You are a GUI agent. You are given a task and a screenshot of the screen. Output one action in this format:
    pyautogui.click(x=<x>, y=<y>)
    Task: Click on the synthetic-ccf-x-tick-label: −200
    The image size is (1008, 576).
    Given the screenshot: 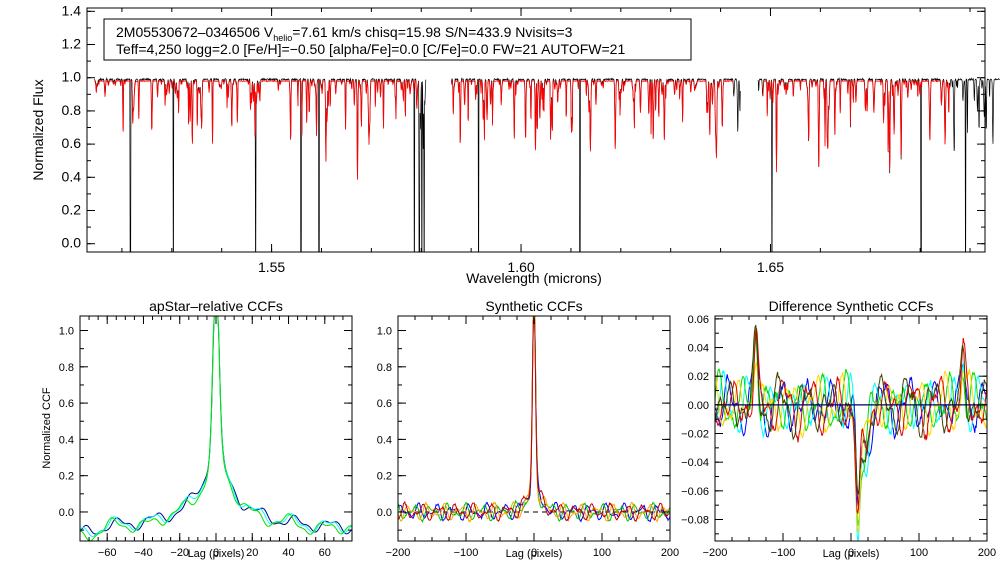 What is the action you would take?
    pyautogui.click(x=398, y=553)
    